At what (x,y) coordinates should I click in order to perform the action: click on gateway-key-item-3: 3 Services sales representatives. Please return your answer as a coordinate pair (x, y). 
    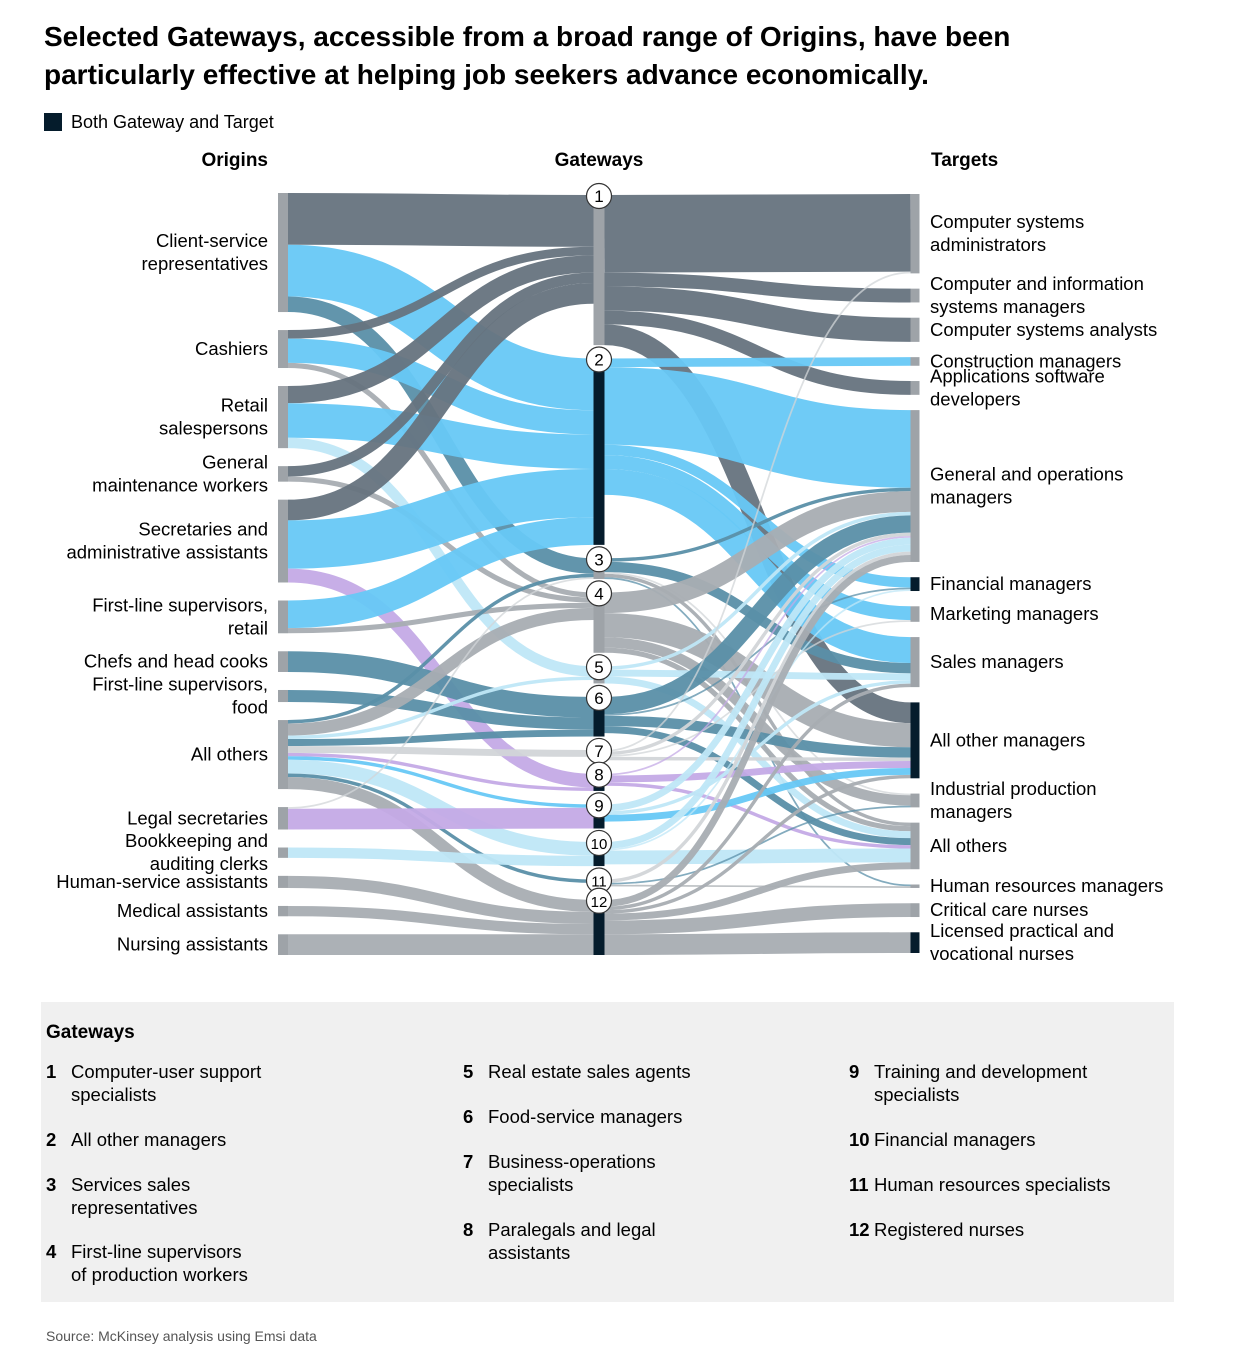
    Looking at the image, I should click on (121, 1196).